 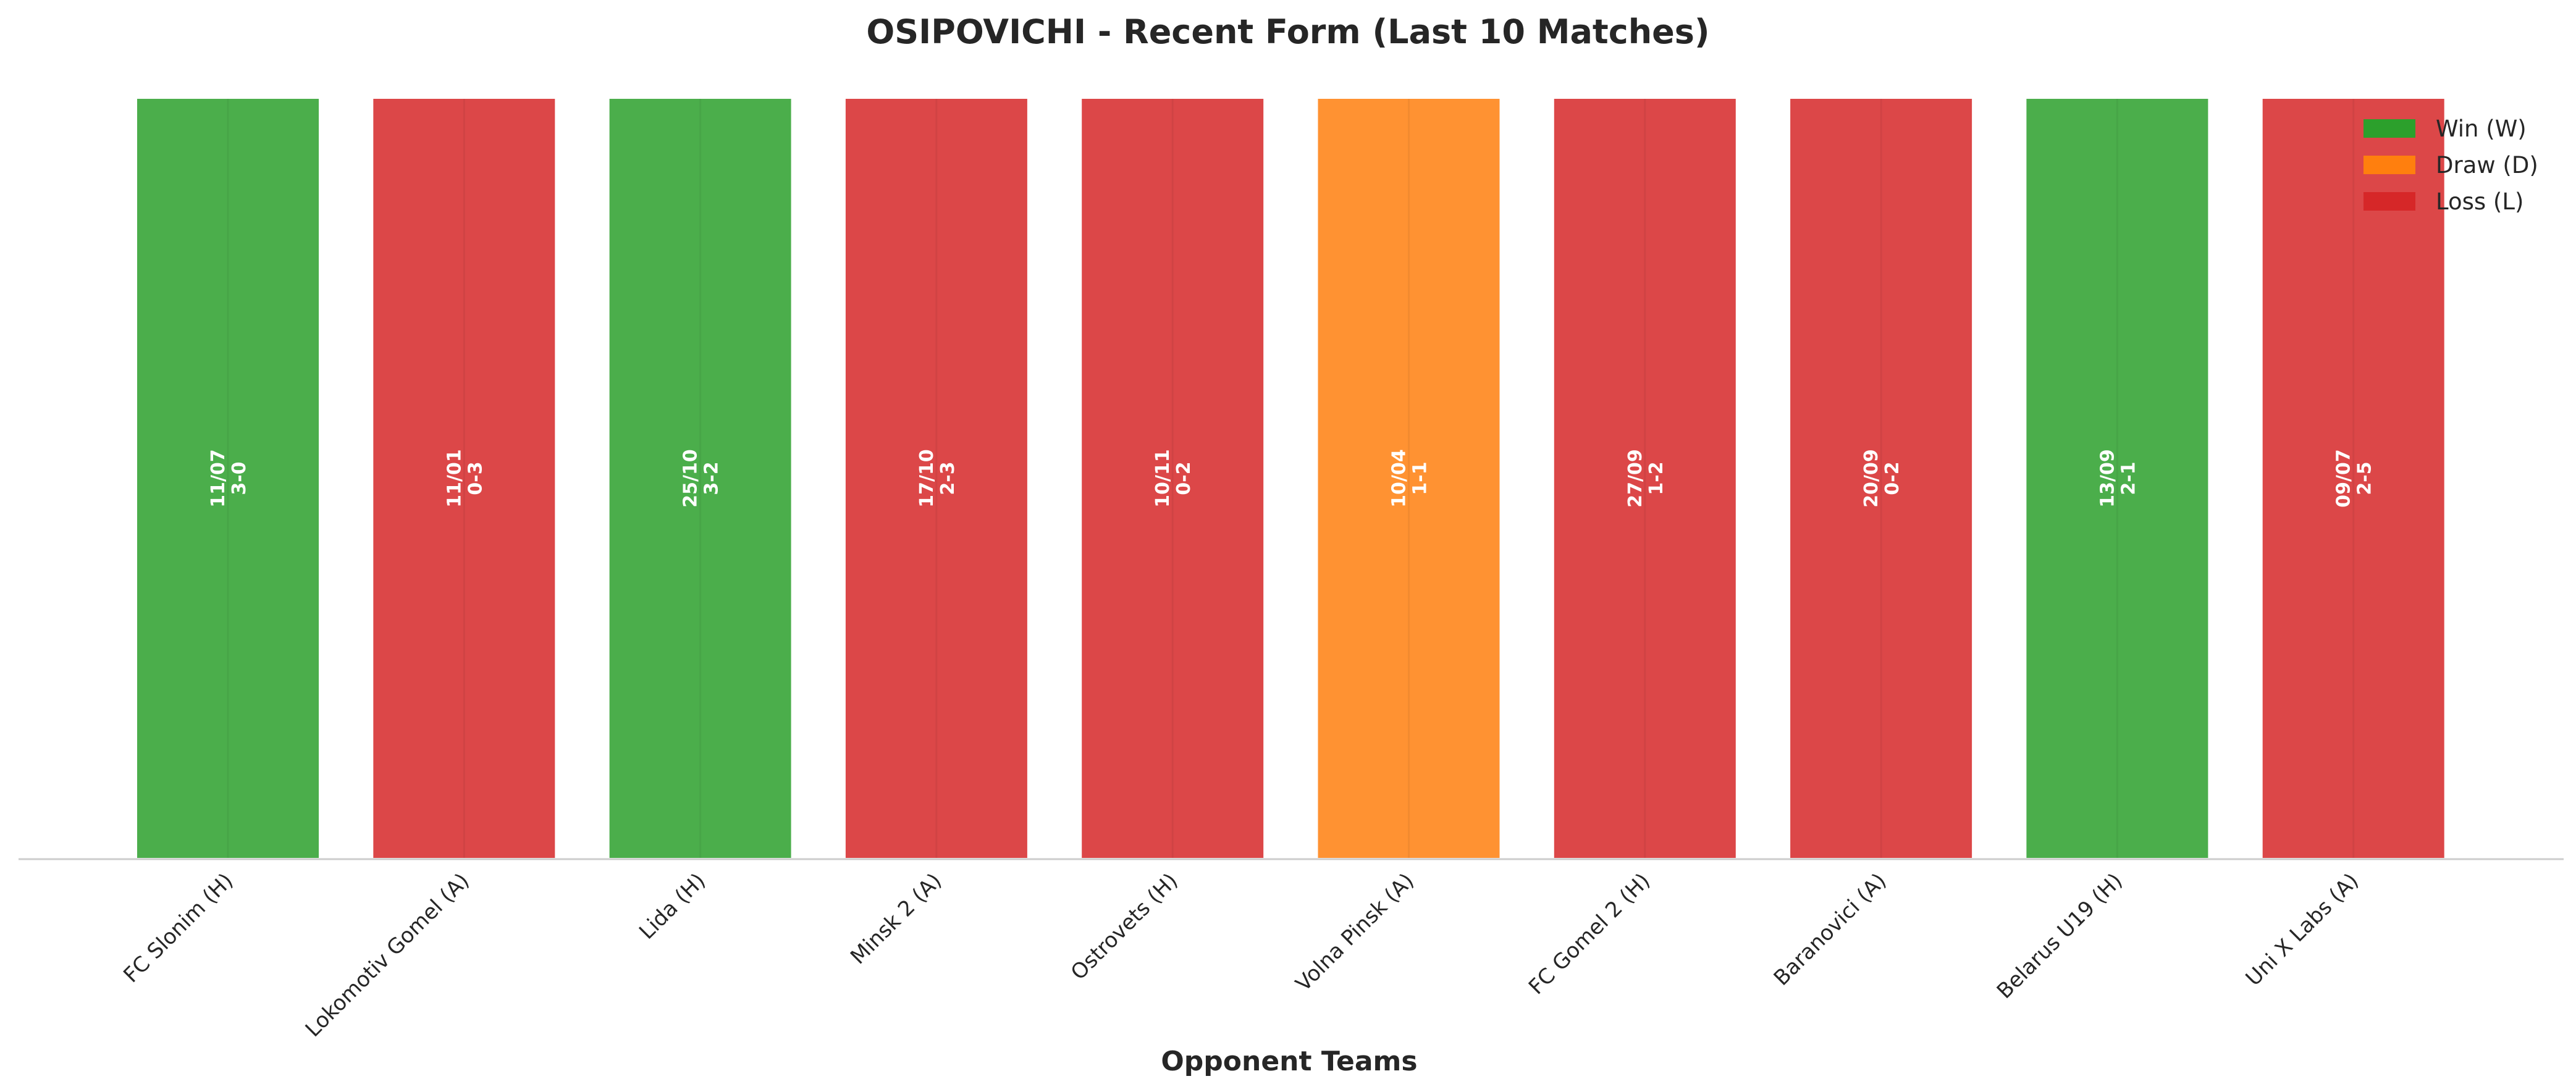 I want to click on match-date: 25/10, so click(x=691, y=478).